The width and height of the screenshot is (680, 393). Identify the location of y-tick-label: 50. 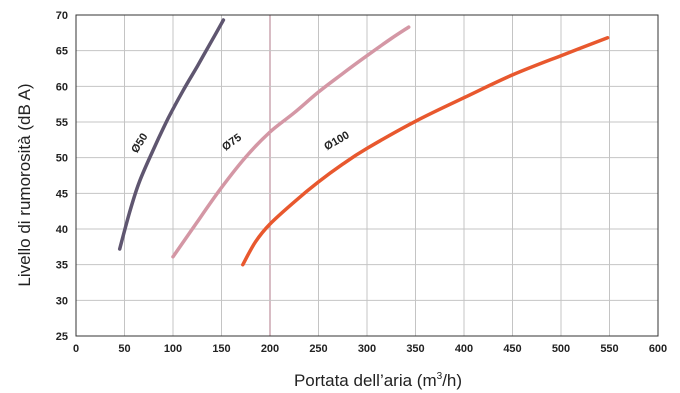
(62, 159).